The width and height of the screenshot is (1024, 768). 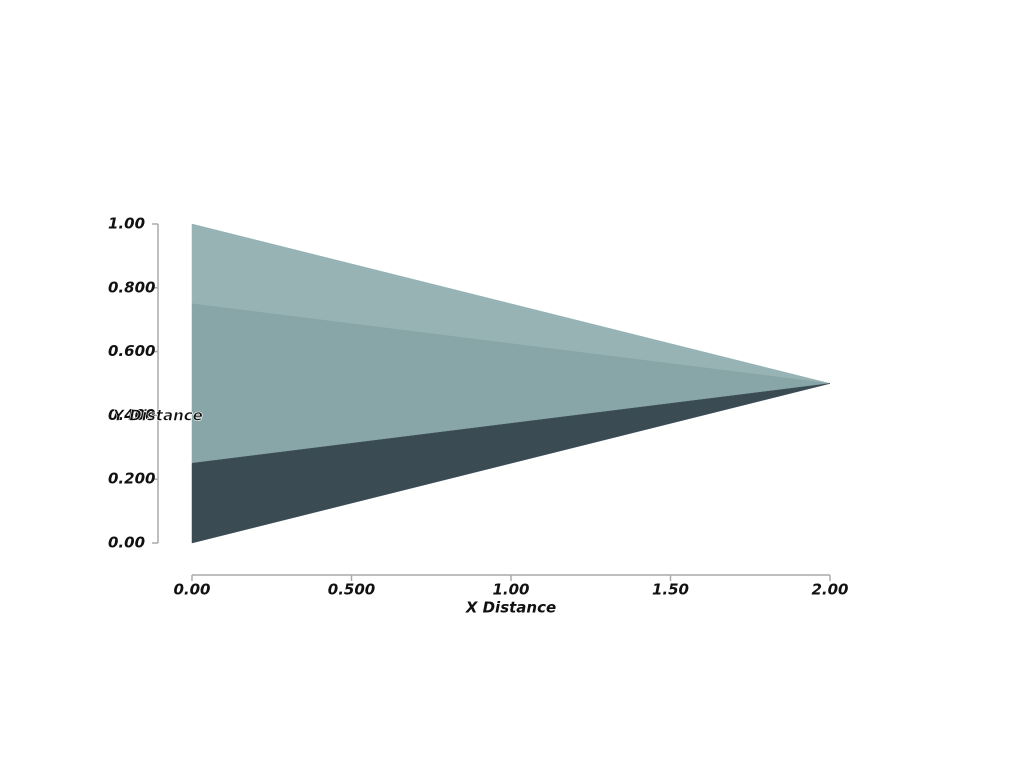 What do you see at coordinates (351, 590) in the screenshot?
I see `x-tick-label: 0.500` at bounding box center [351, 590].